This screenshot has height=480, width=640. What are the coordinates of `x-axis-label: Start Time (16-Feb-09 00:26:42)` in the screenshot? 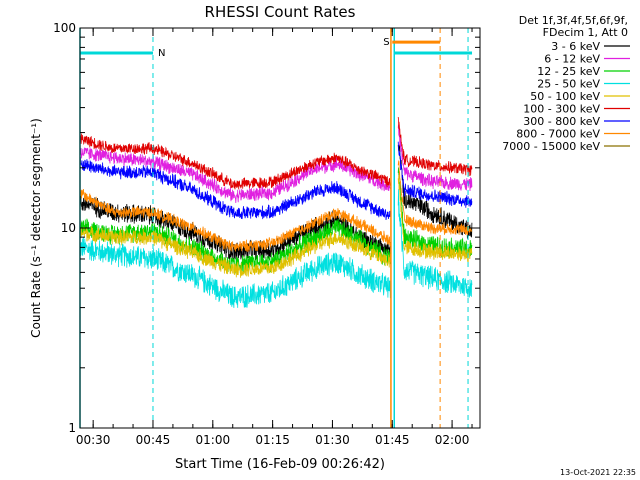 It's located at (280, 464).